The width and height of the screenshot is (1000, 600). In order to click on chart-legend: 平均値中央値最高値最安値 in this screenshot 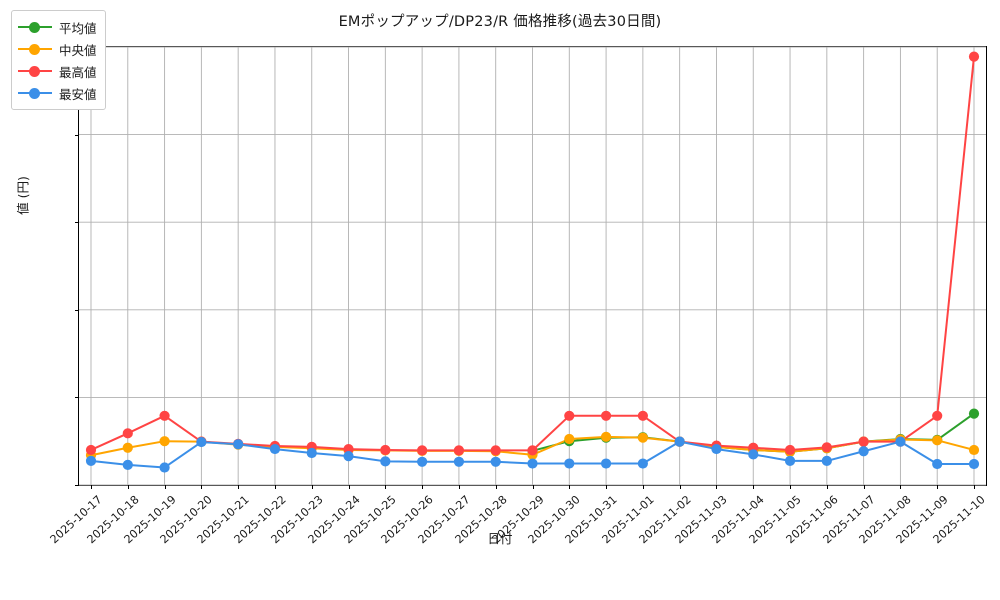, I will do `click(58, 60)`.